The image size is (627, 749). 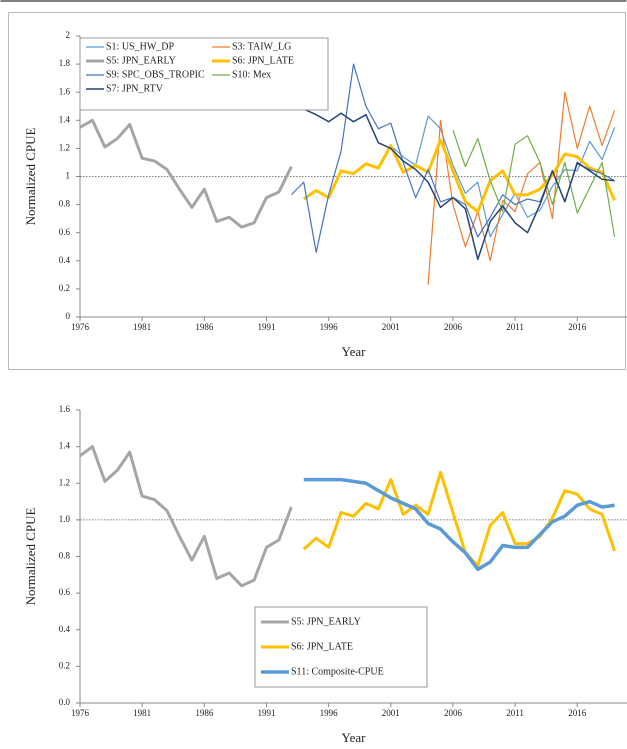 I want to click on y-tick-label: 0, so click(x=68, y=316).